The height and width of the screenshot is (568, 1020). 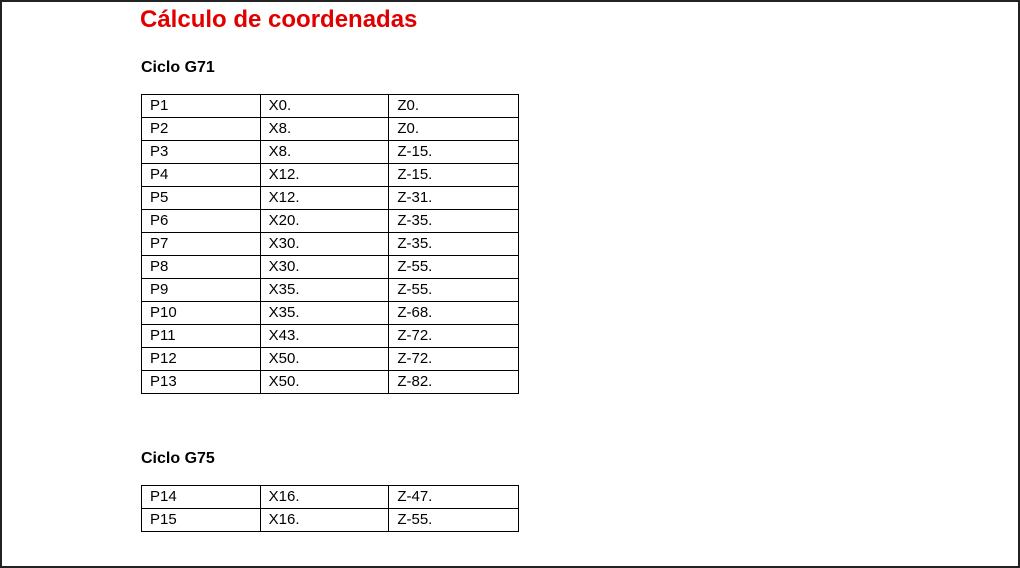 What do you see at coordinates (453, 382) in the screenshot?
I see `z-coordinate-cell: Z-82.` at bounding box center [453, 382].